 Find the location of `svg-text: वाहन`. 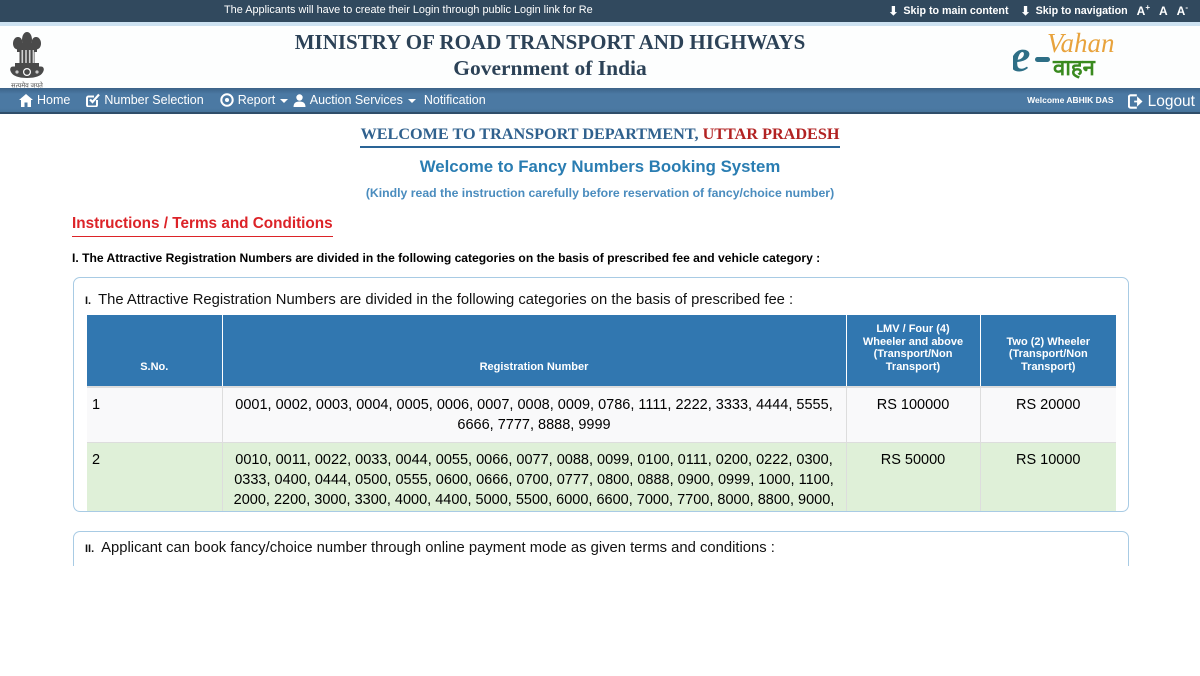

svg-text: वाहन is located at coordinates (1074, 67).